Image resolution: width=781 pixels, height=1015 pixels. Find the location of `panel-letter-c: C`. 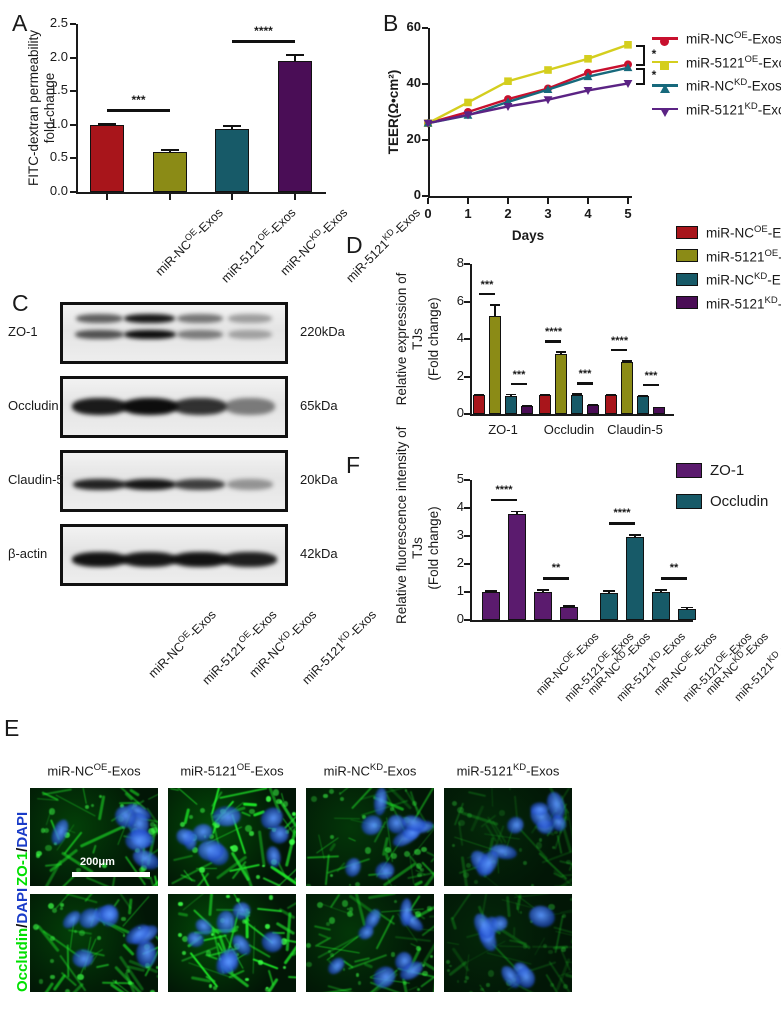

panel-letter-c: C is located at coordinates (20, 303).